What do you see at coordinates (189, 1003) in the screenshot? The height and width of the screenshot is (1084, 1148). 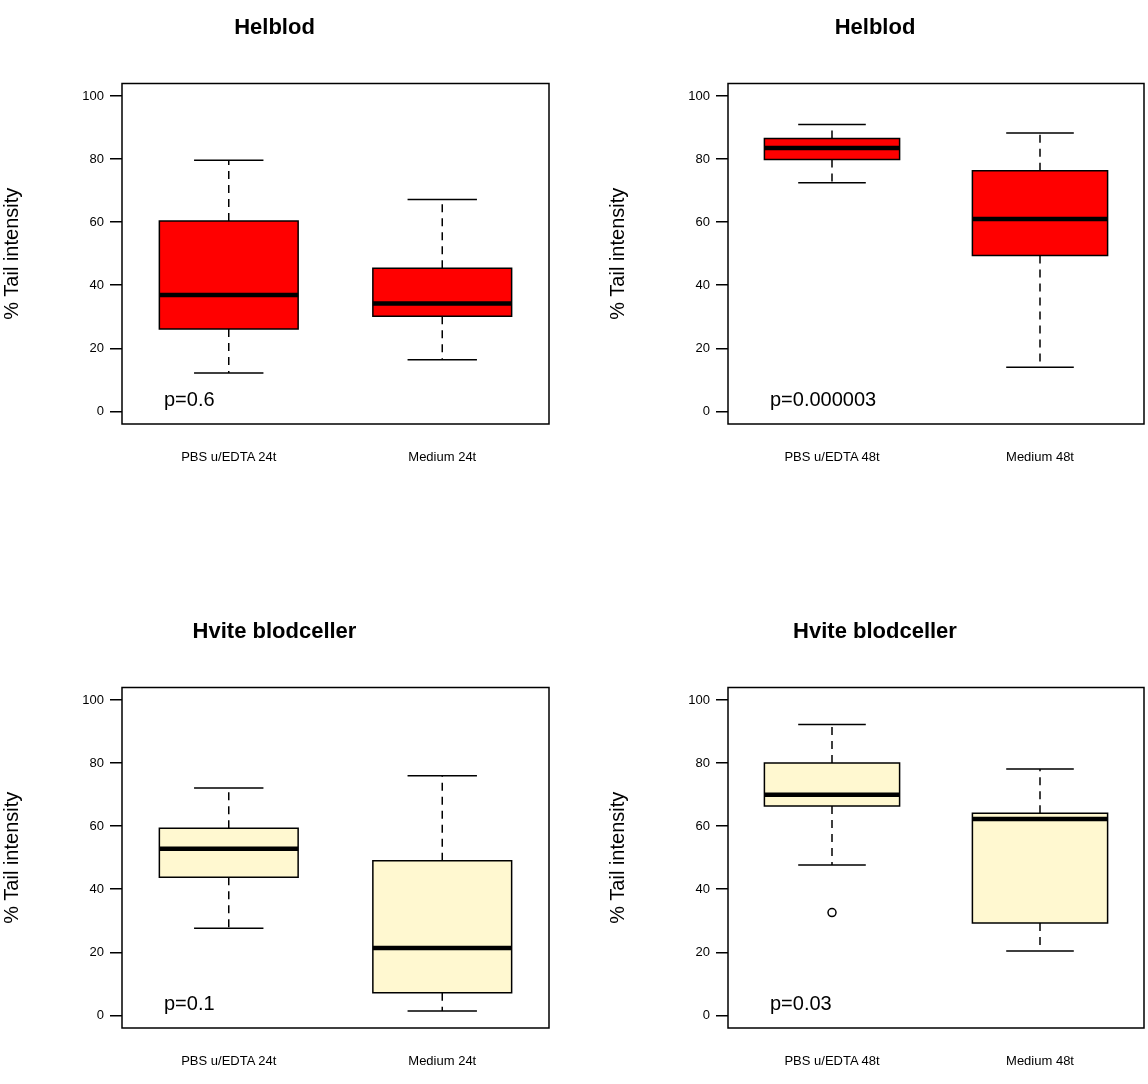 I see `annotation: p=0.1` at bounding box center [189, 1003].